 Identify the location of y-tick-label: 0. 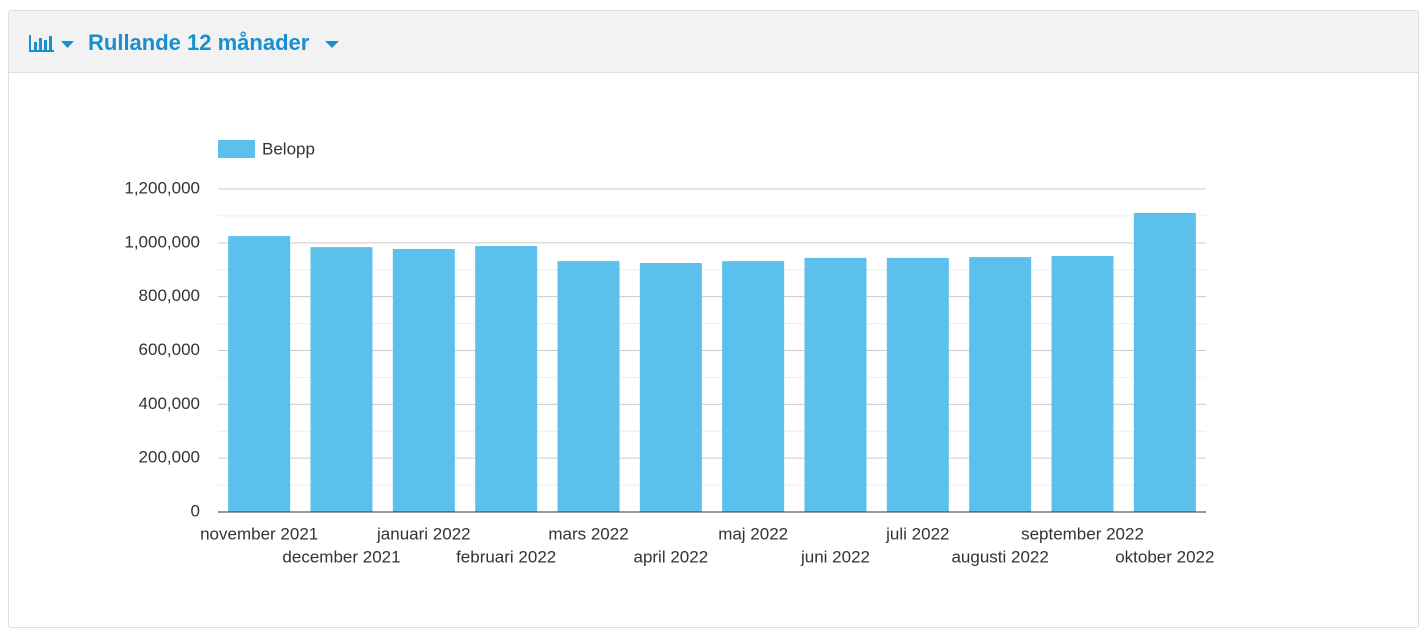
(195, 510).